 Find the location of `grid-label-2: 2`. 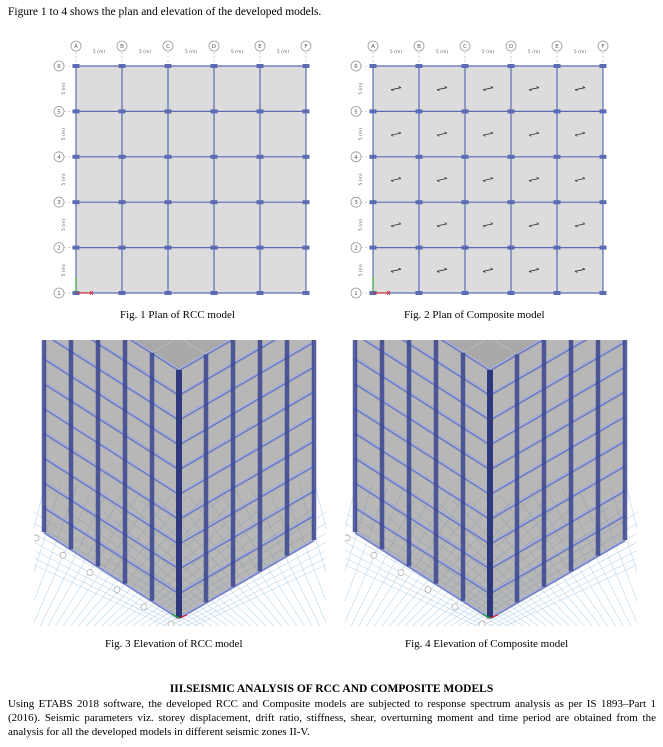

grid-label-2: 2 is located at coordinates (356, 249).